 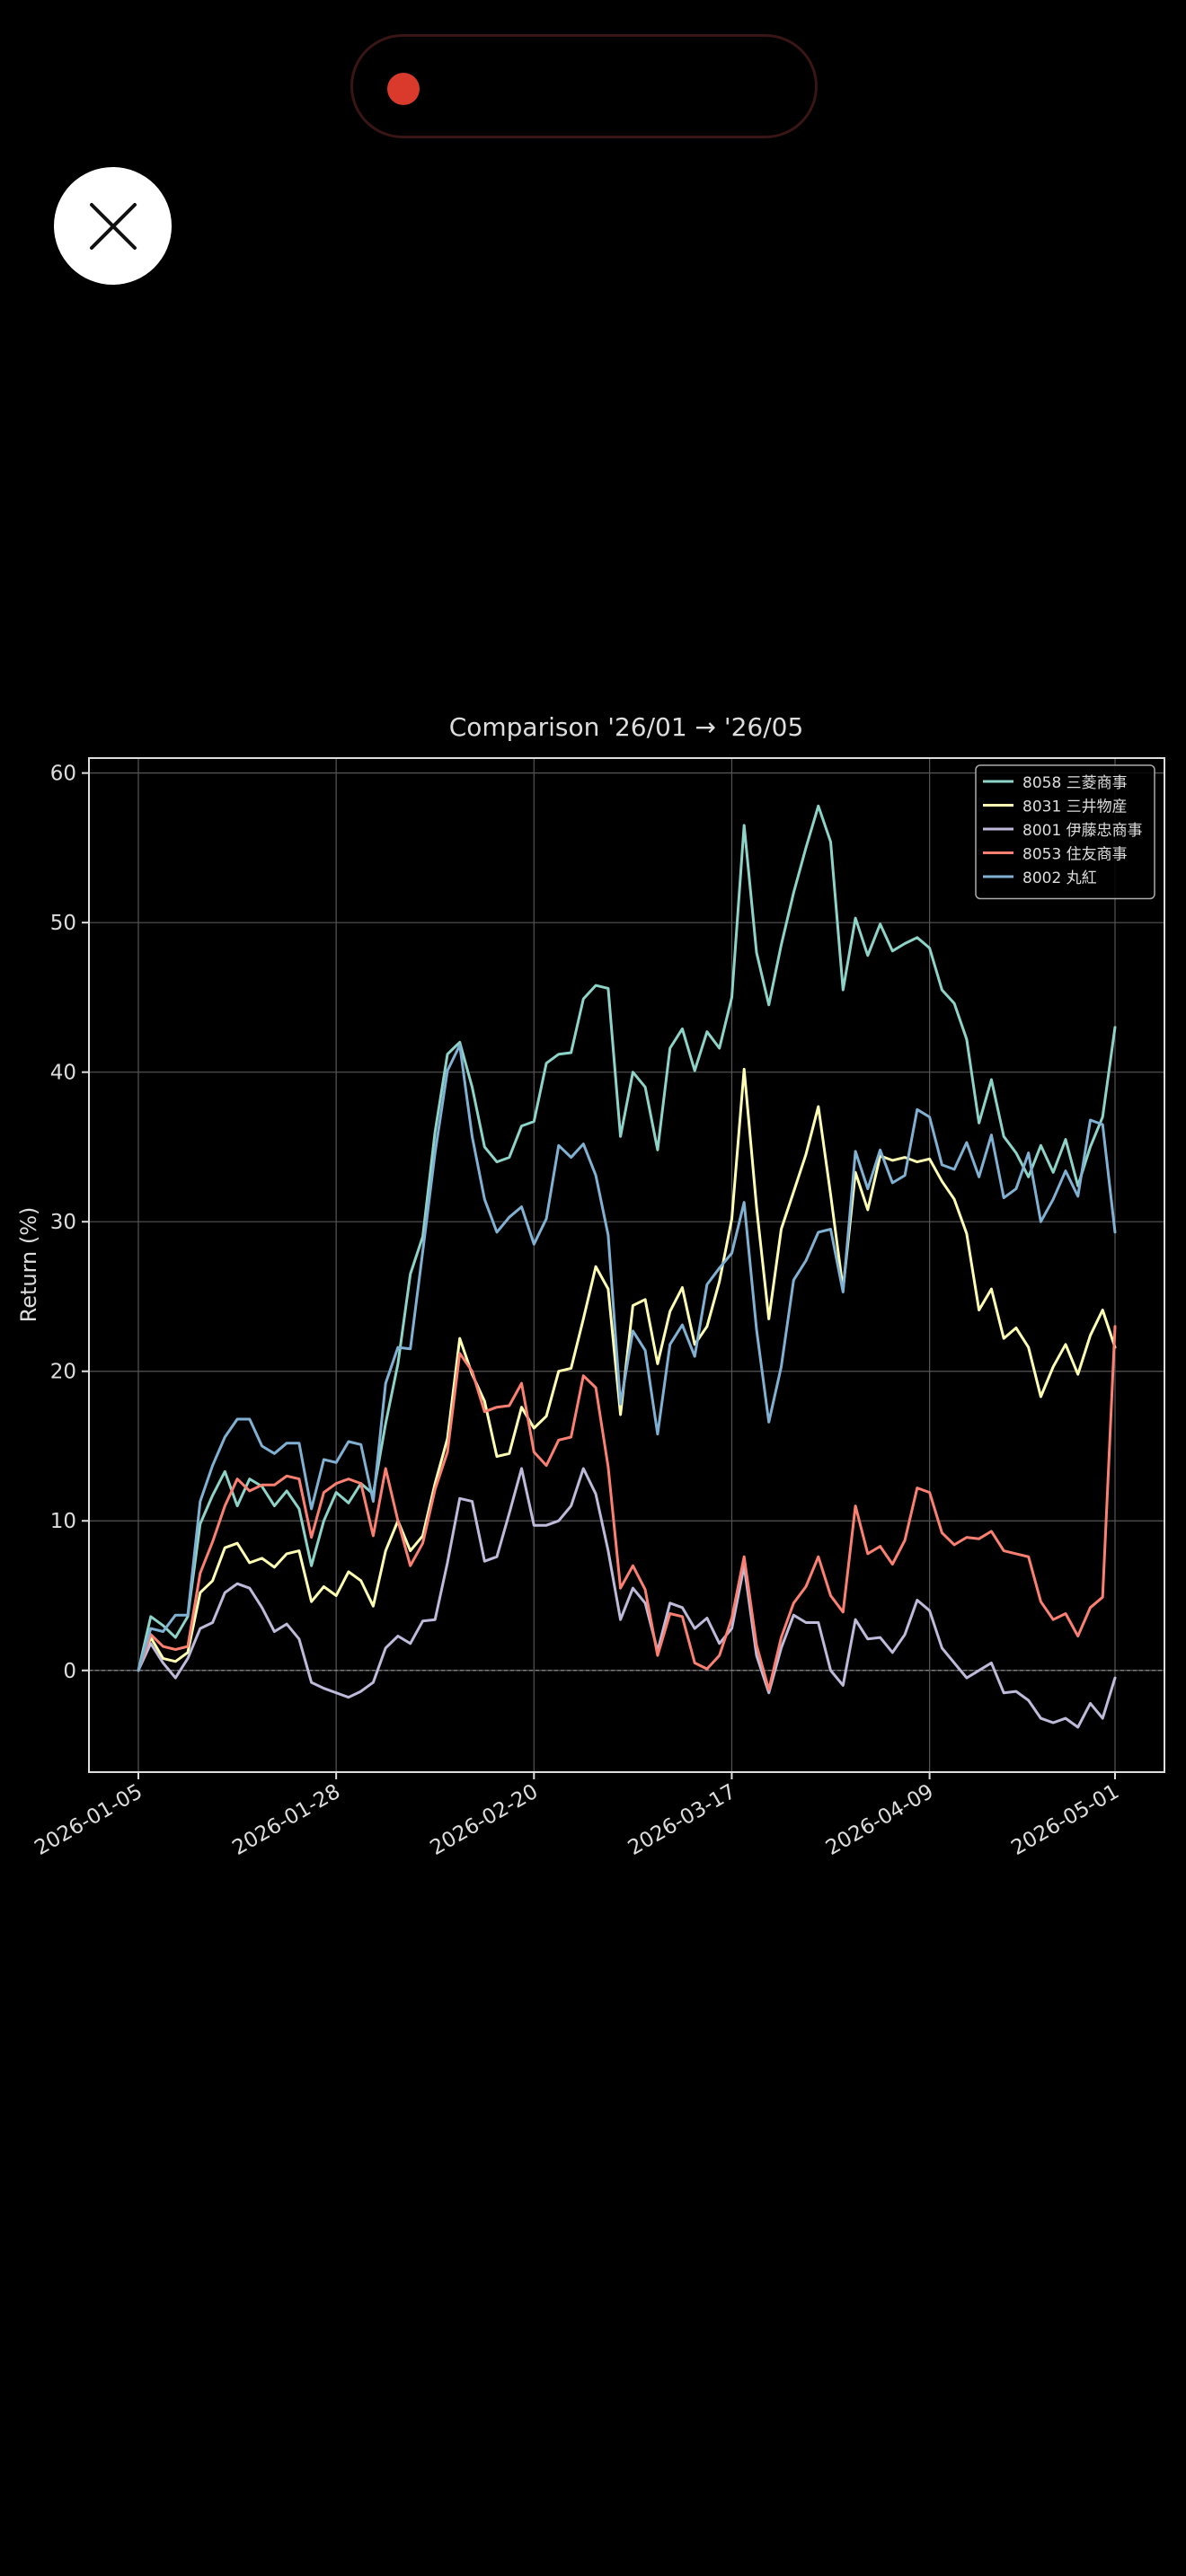 I want to click on legend-label-1: 8058 三菱商事, so click(x=1075, y=783).